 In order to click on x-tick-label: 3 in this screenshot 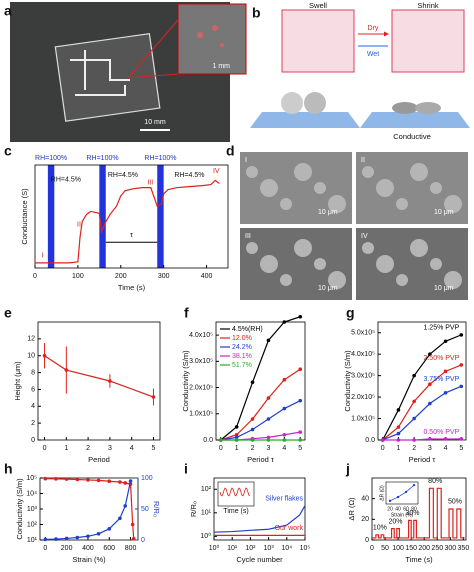, I will do `click(110, 448)`.